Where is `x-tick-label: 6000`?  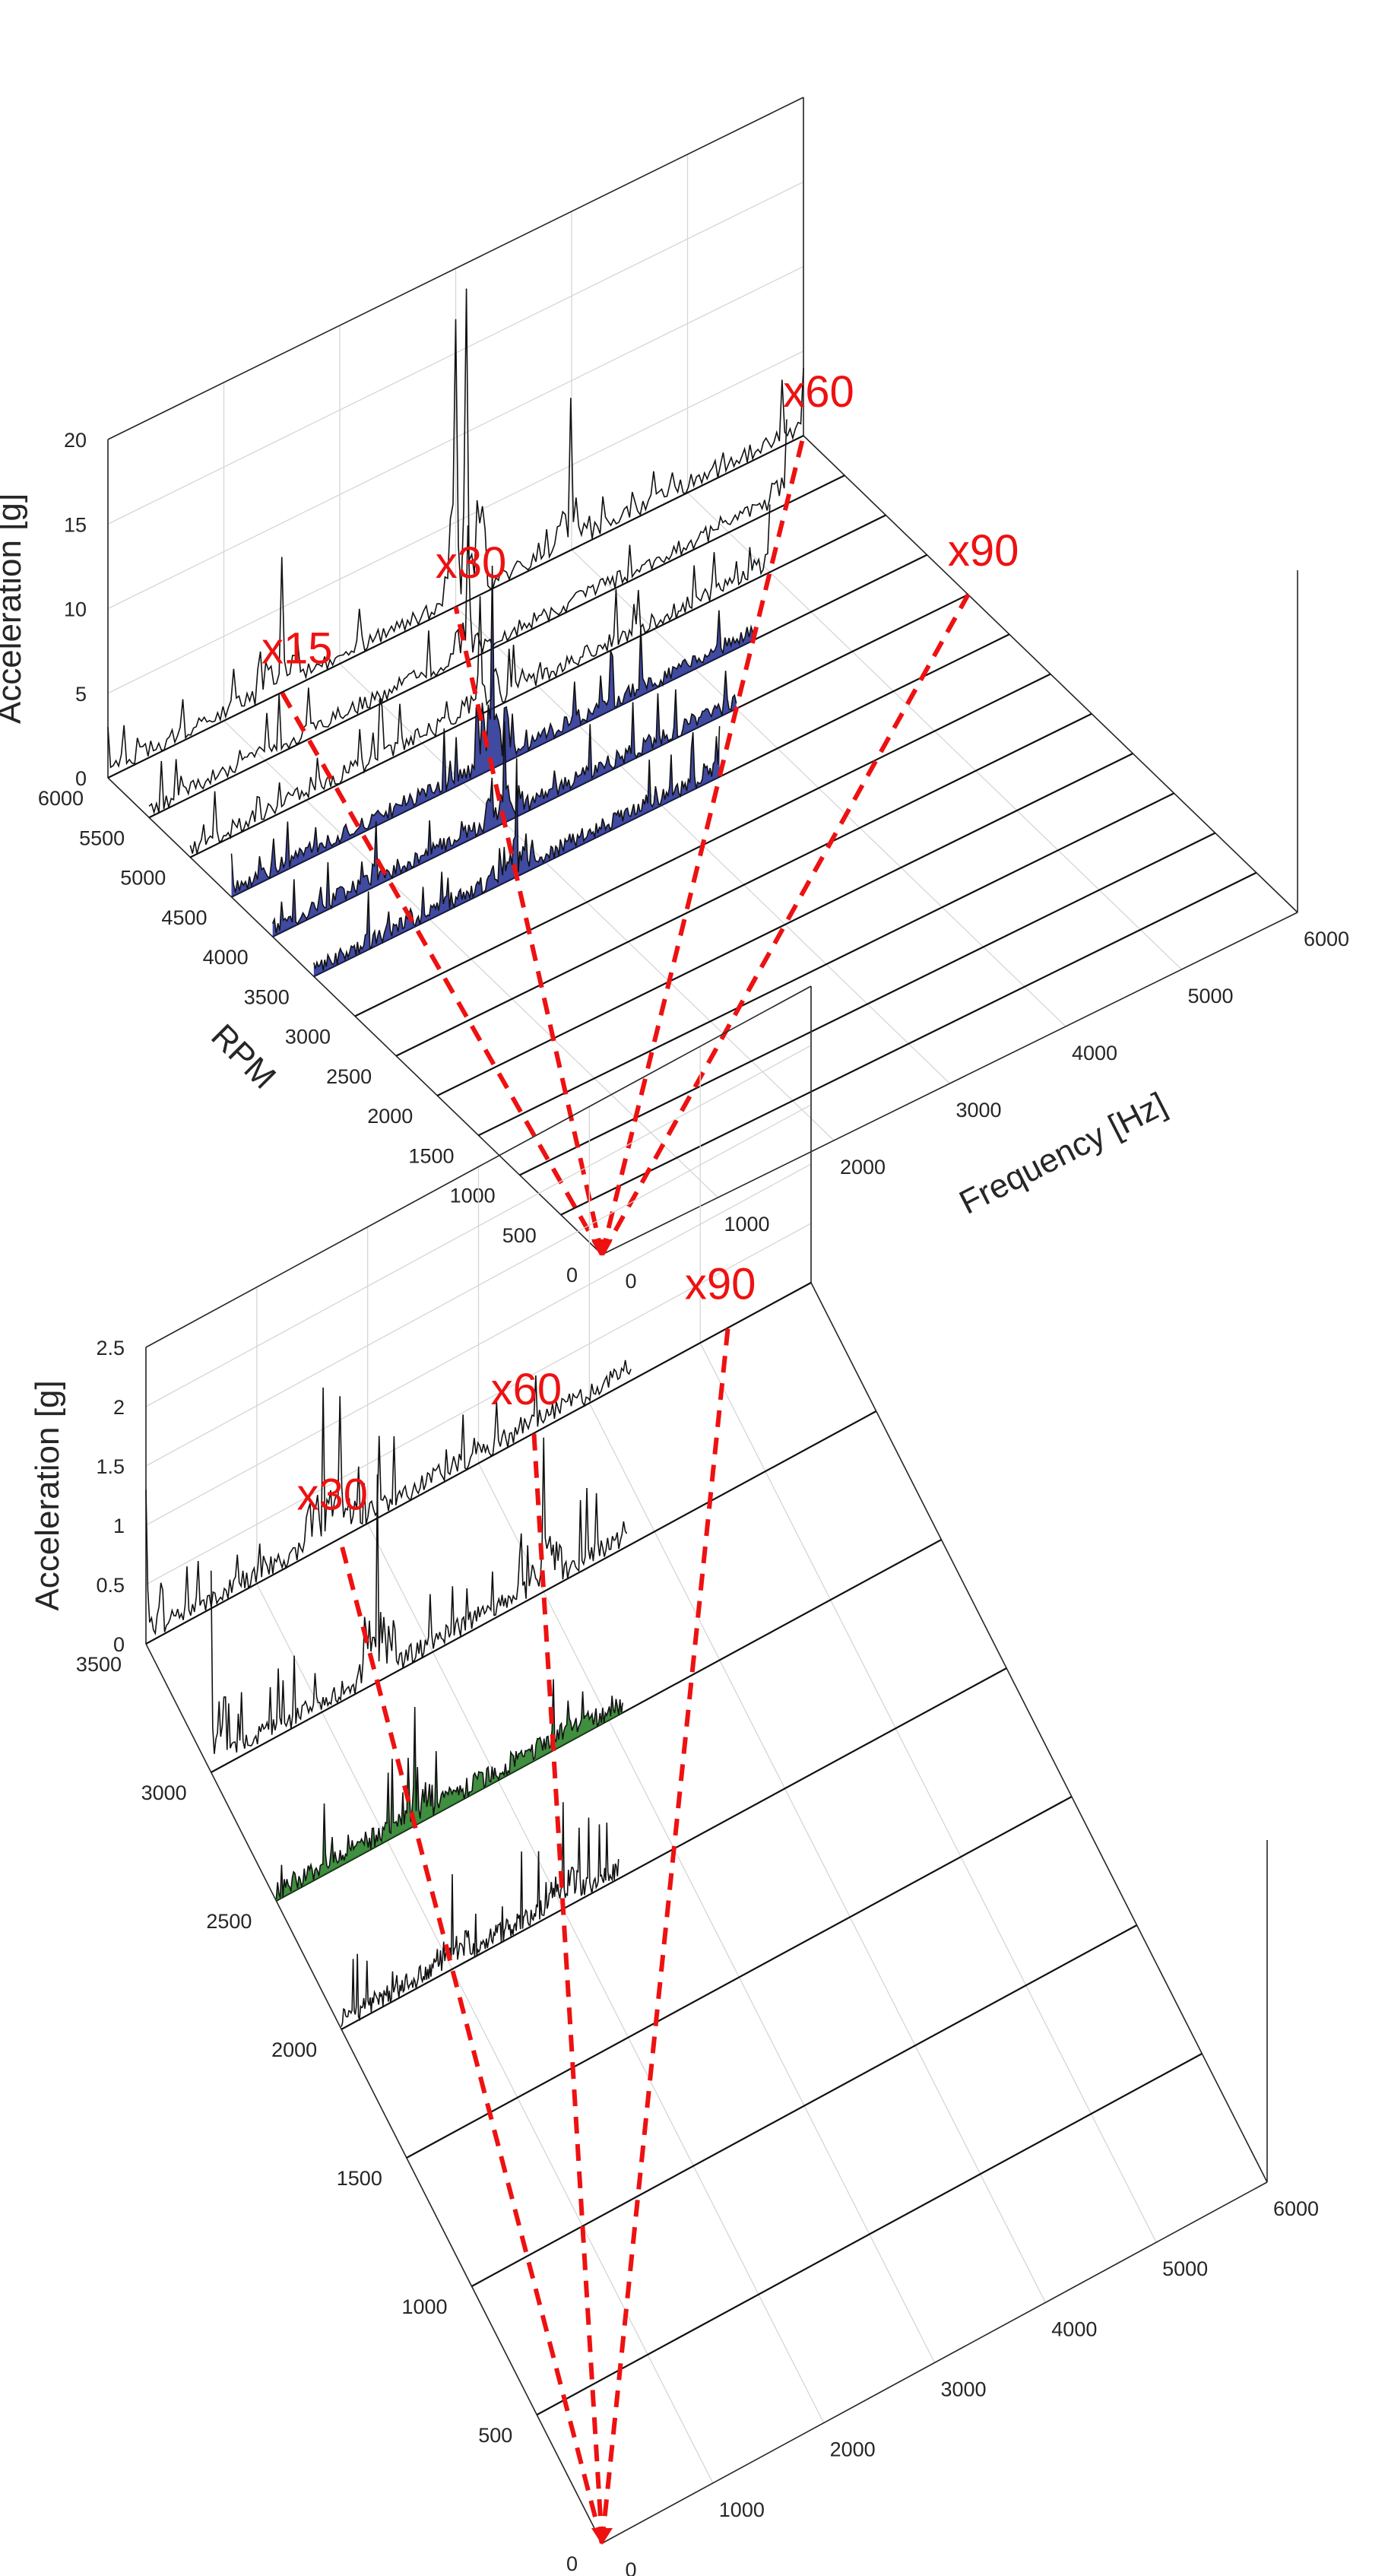 x-tick-label: 6000 is located at coordinates (1296, 2209).